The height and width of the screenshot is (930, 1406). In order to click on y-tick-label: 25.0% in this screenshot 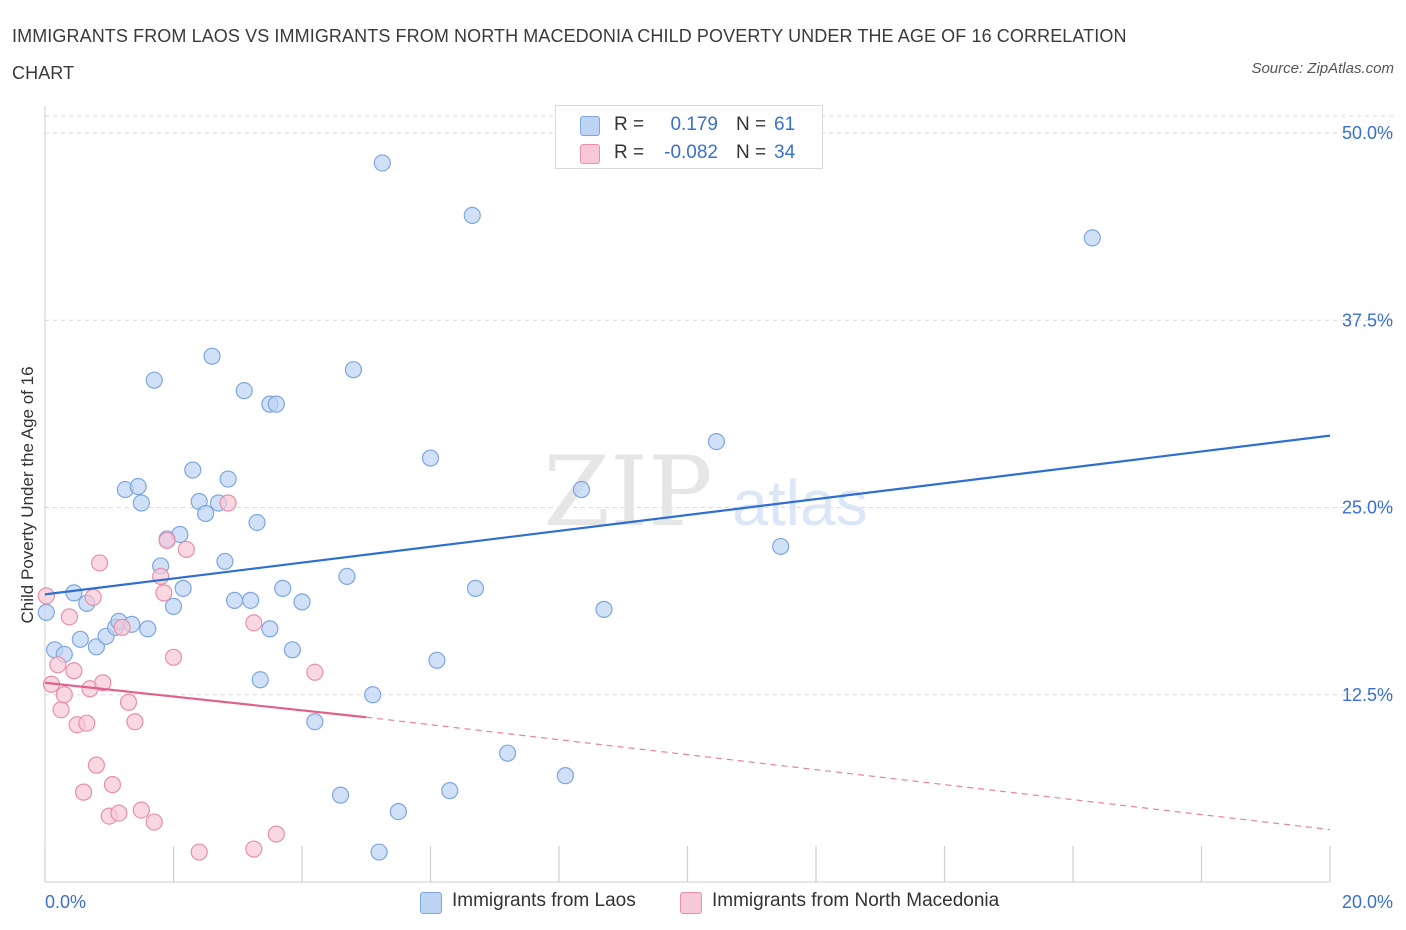, I will do `click(1367, 508)`.